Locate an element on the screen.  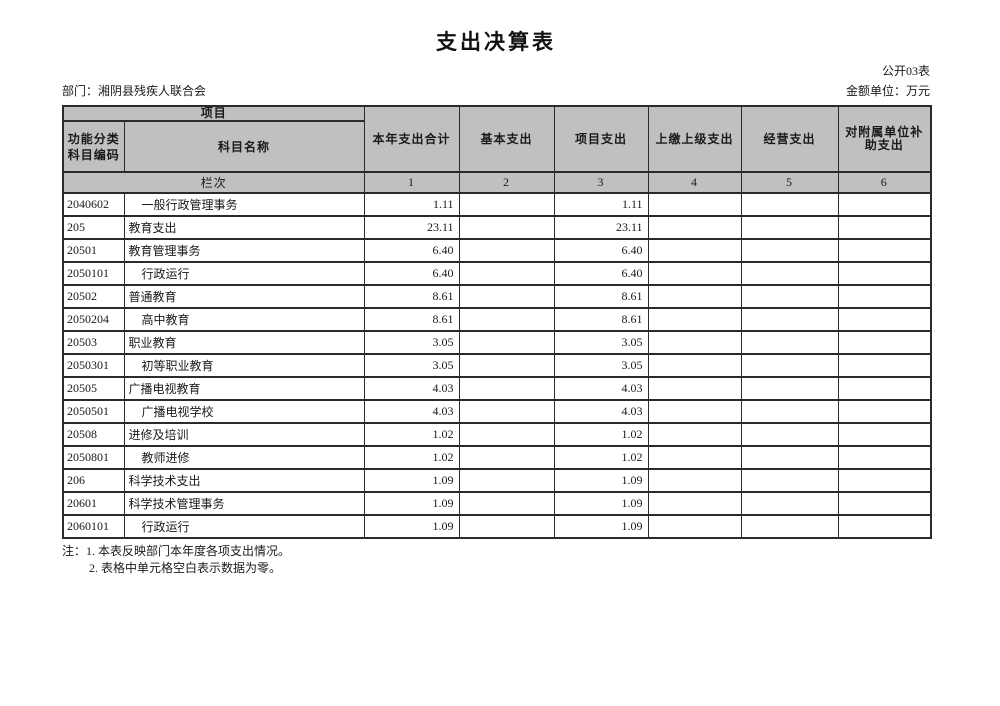
department-label: 部门：湘阴县残疾人联合会 is located at coordinates (134, 91).